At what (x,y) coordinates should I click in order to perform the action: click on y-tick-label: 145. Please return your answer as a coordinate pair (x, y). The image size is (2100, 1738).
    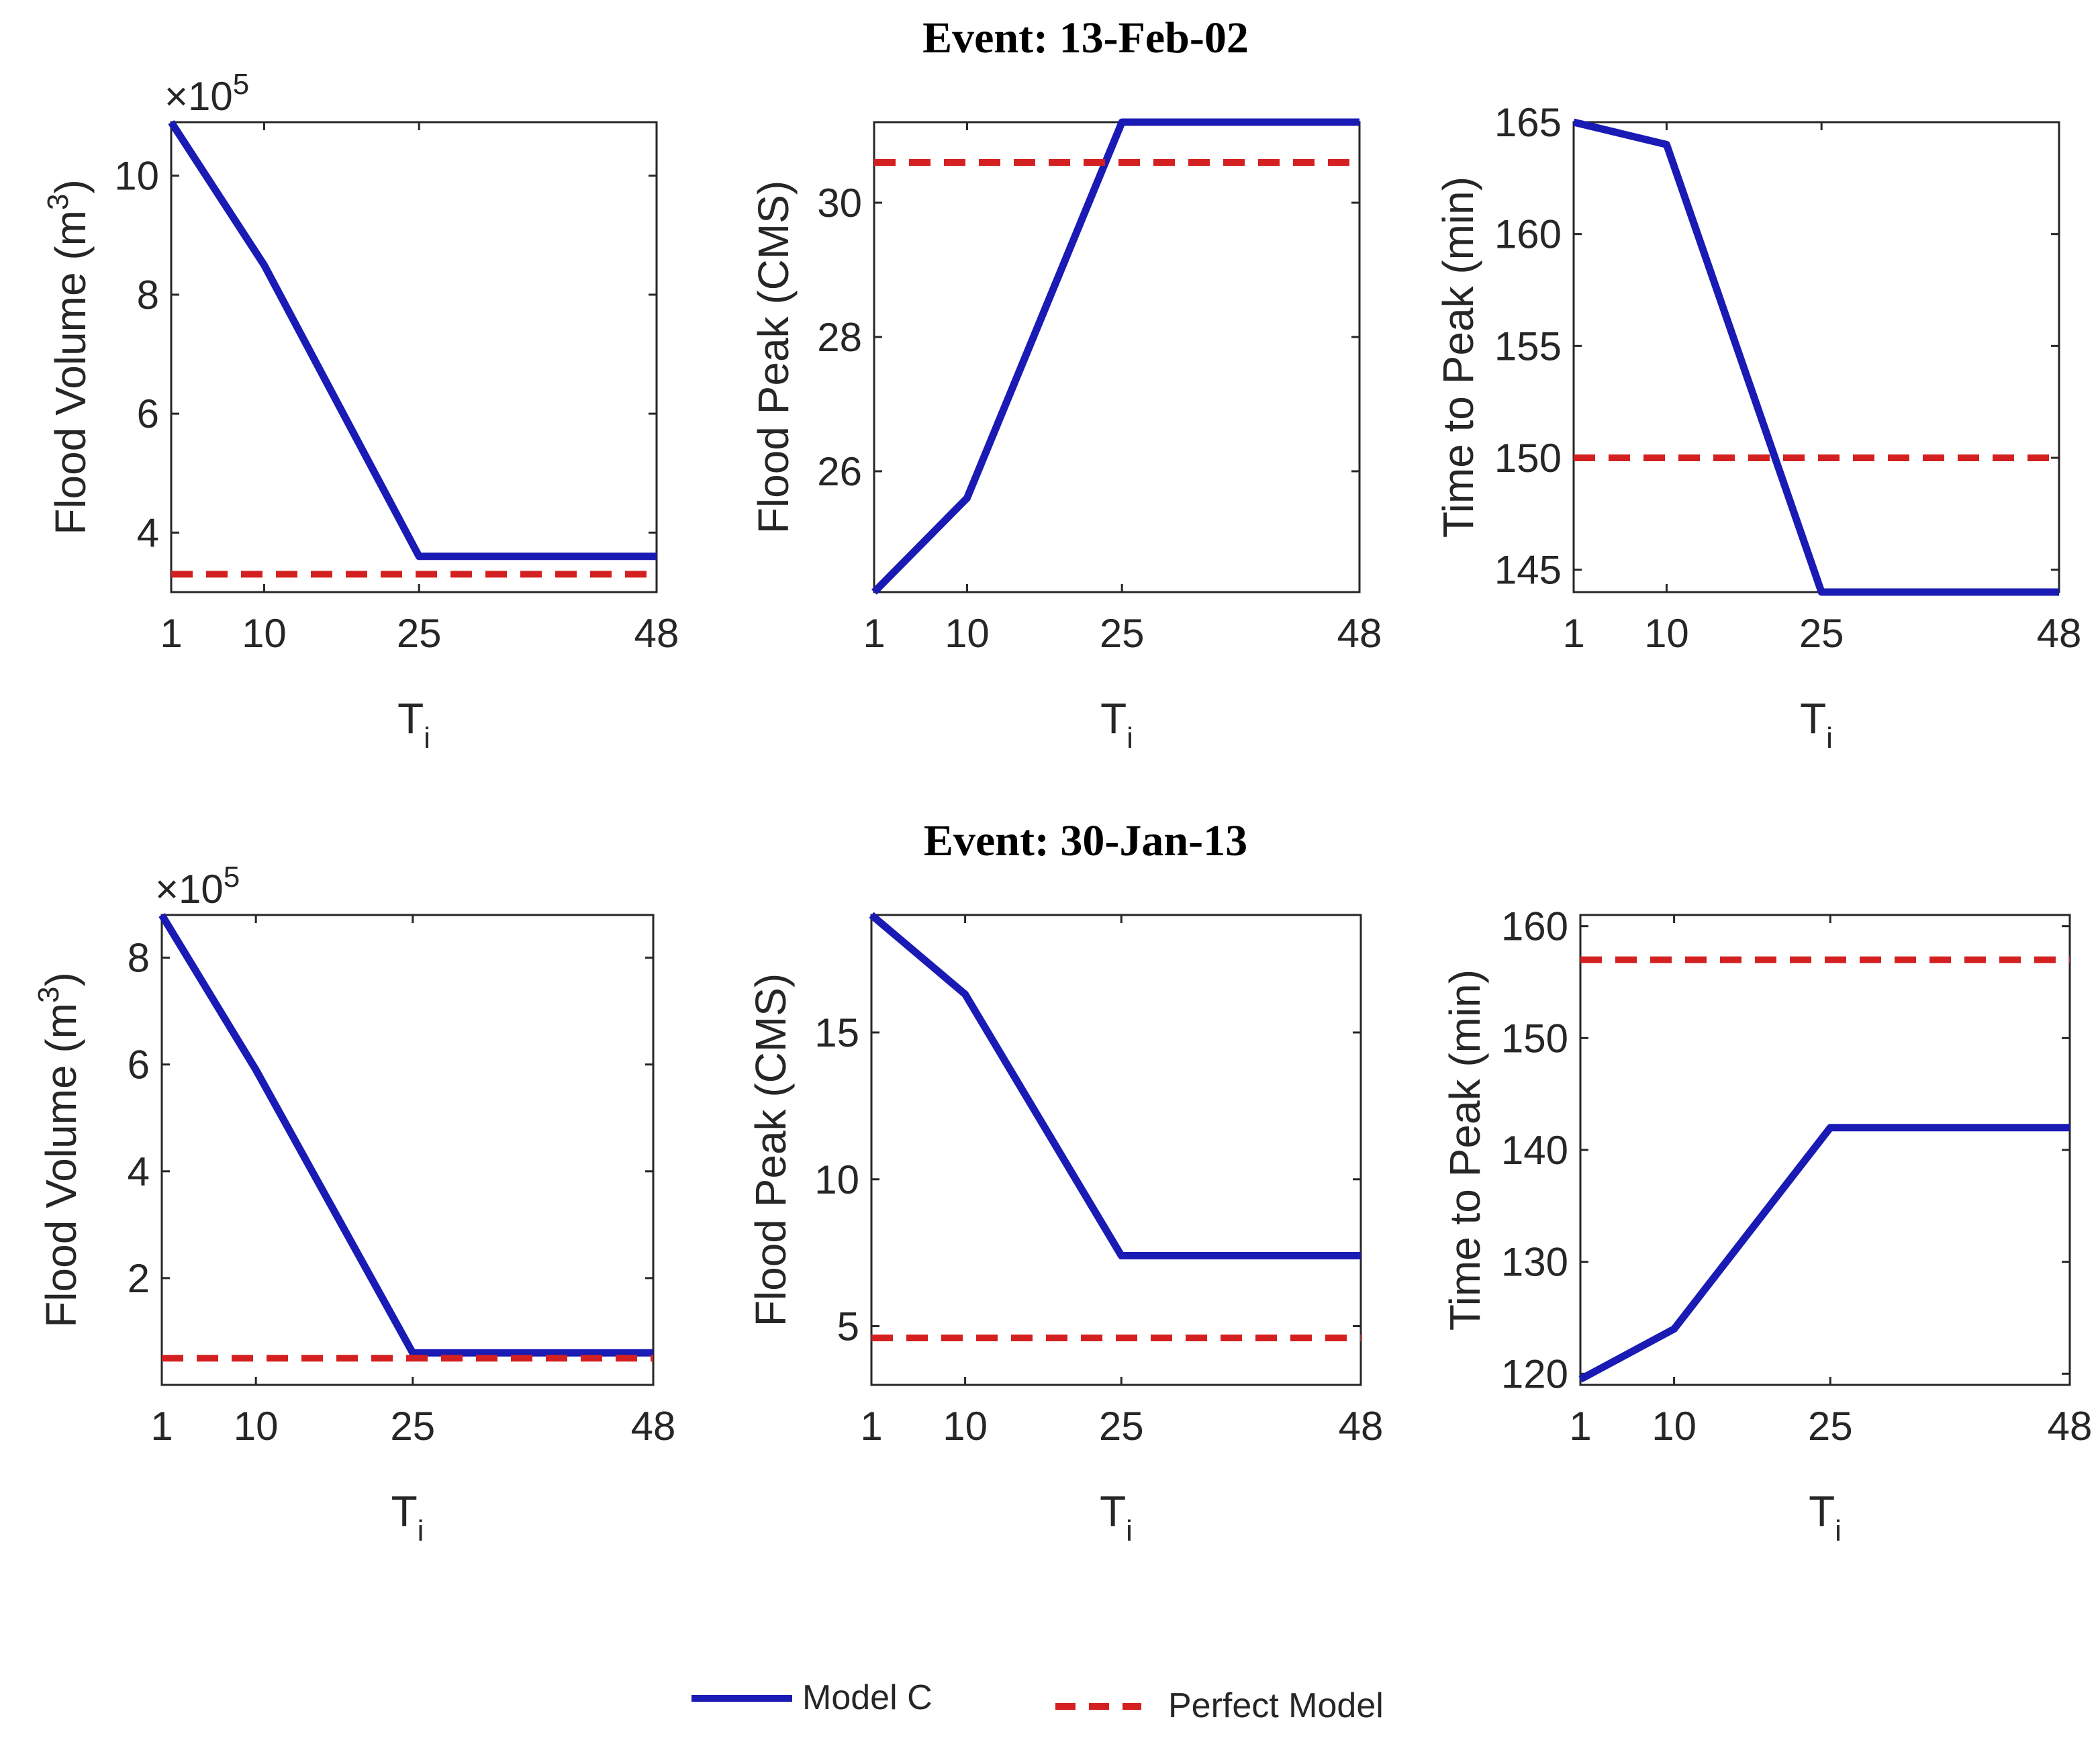
    Looking at the image, I should click on (1528, 570).